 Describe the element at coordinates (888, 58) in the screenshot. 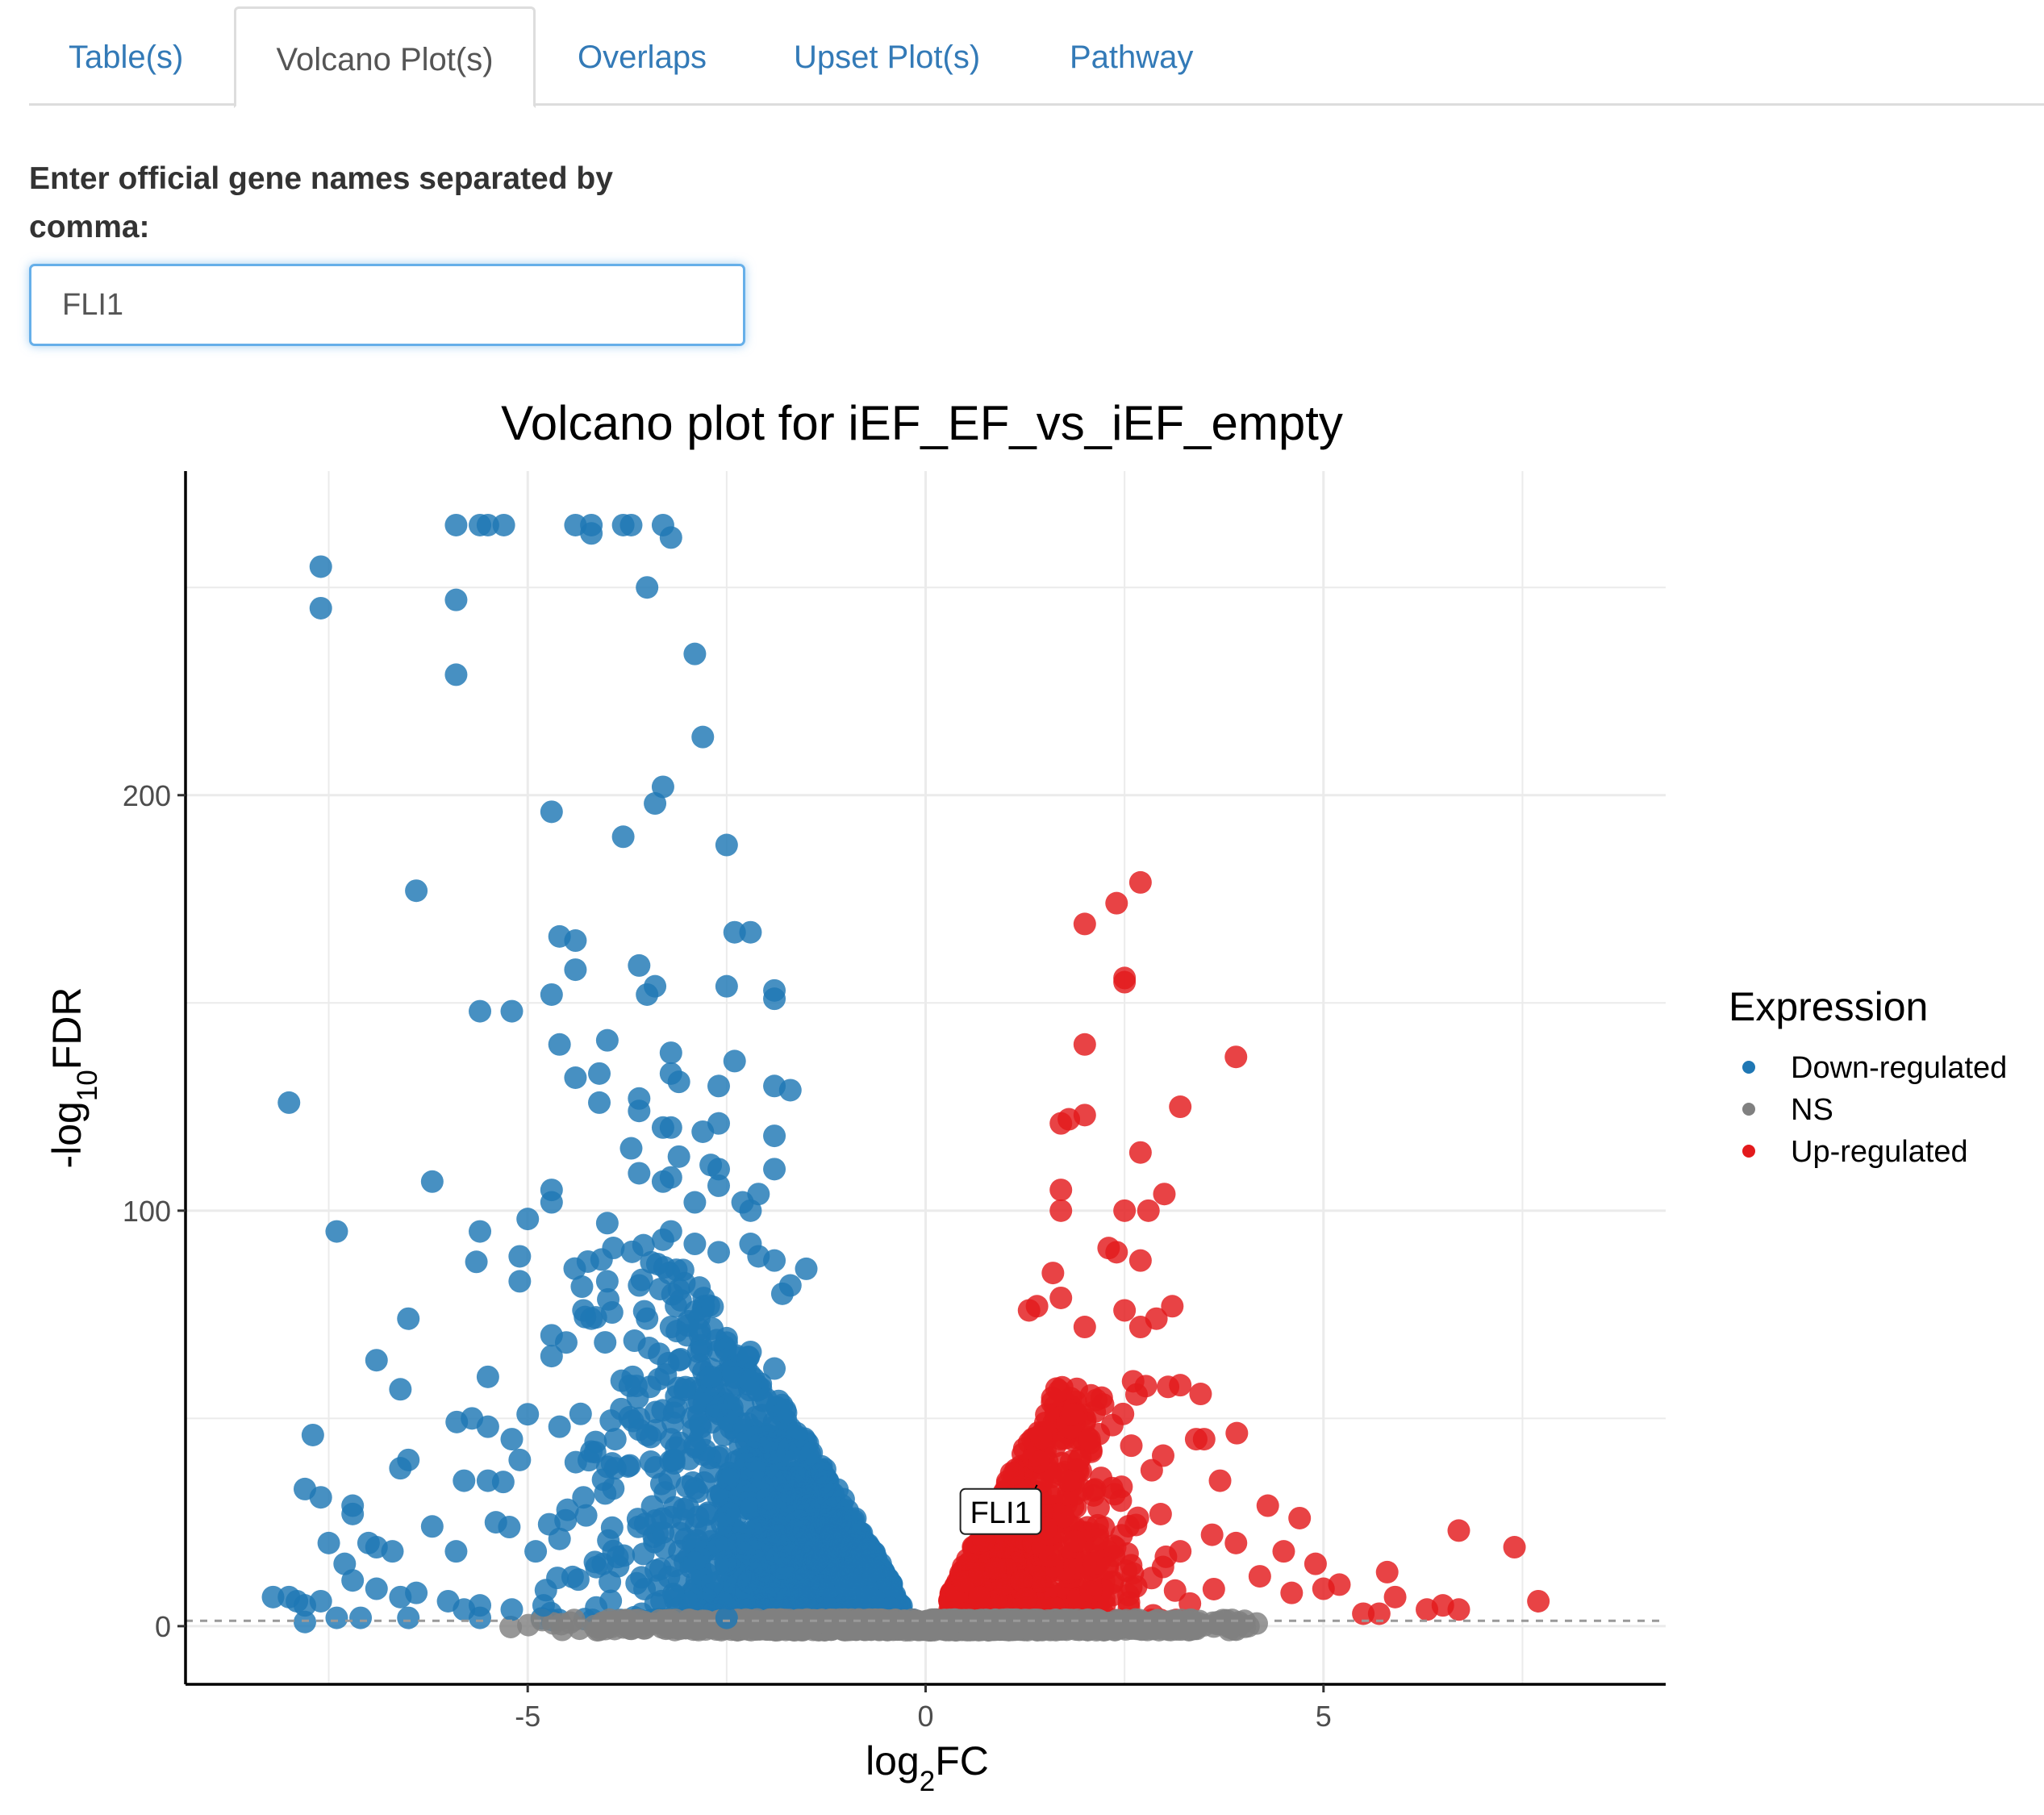

I see `tab-upset-plots: Upset Plot(s)` at that location.